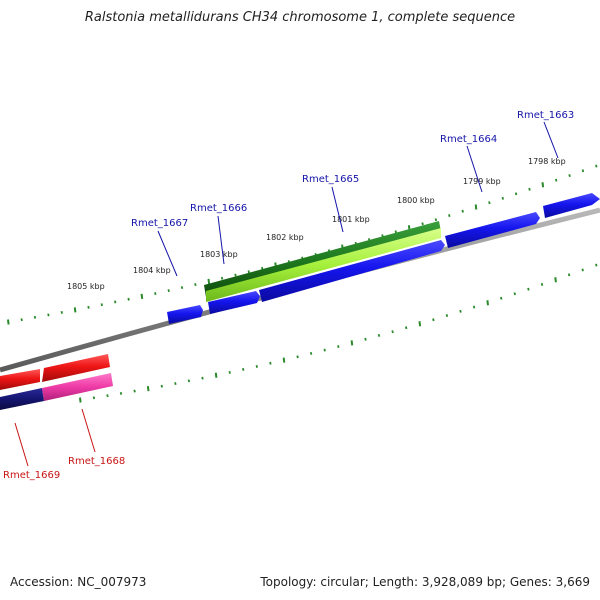 Image resolution: width=600 pixels, height=600 pixels. I want to click on accession-text: Accession: NC_007973, so click(78, 582).